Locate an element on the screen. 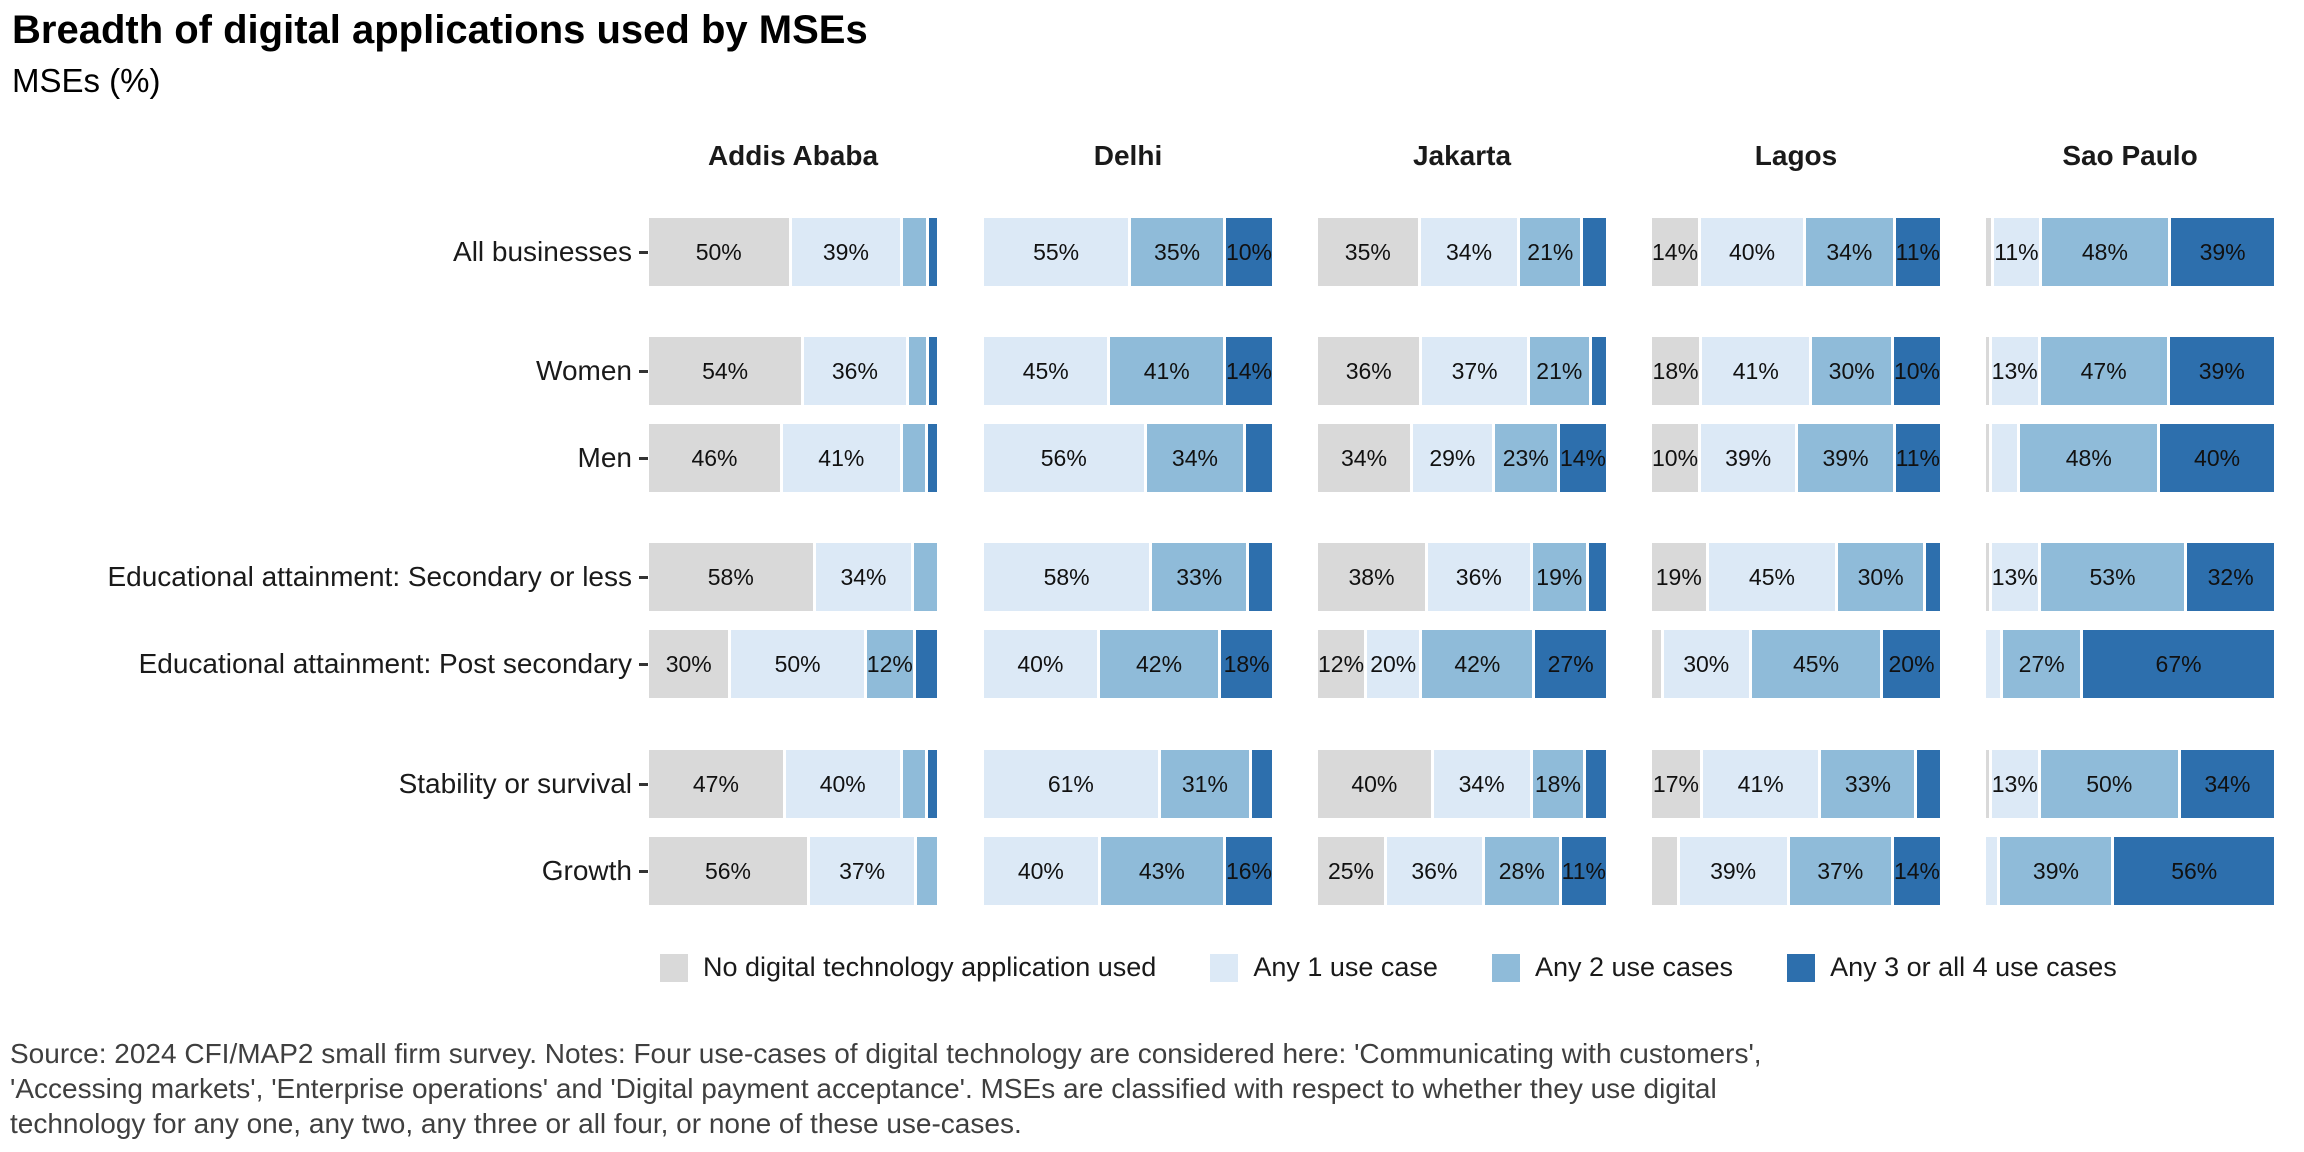 The width and height of the screenshot is (2304, 1152). stacked-bar: 47% 40% is located at coordinates (793, 784).